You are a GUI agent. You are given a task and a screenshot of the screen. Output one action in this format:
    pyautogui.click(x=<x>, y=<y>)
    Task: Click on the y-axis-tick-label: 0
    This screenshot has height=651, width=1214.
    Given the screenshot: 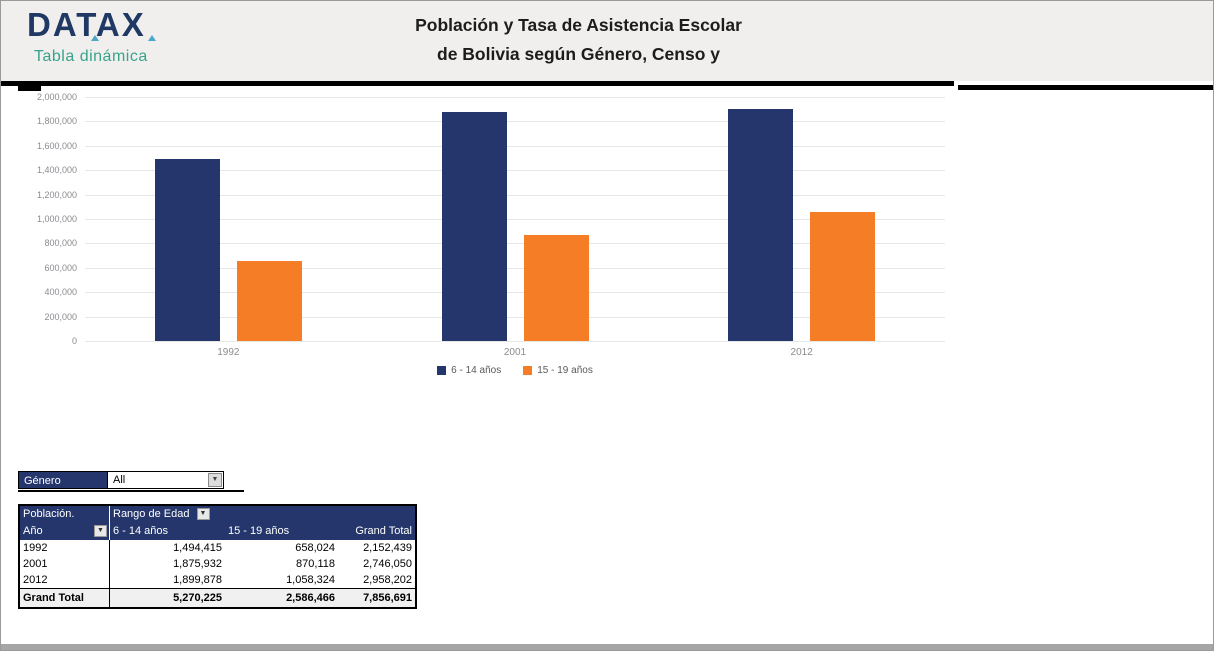 What is the action you would take?
    pyautogui.click(x=74, y=341)
    